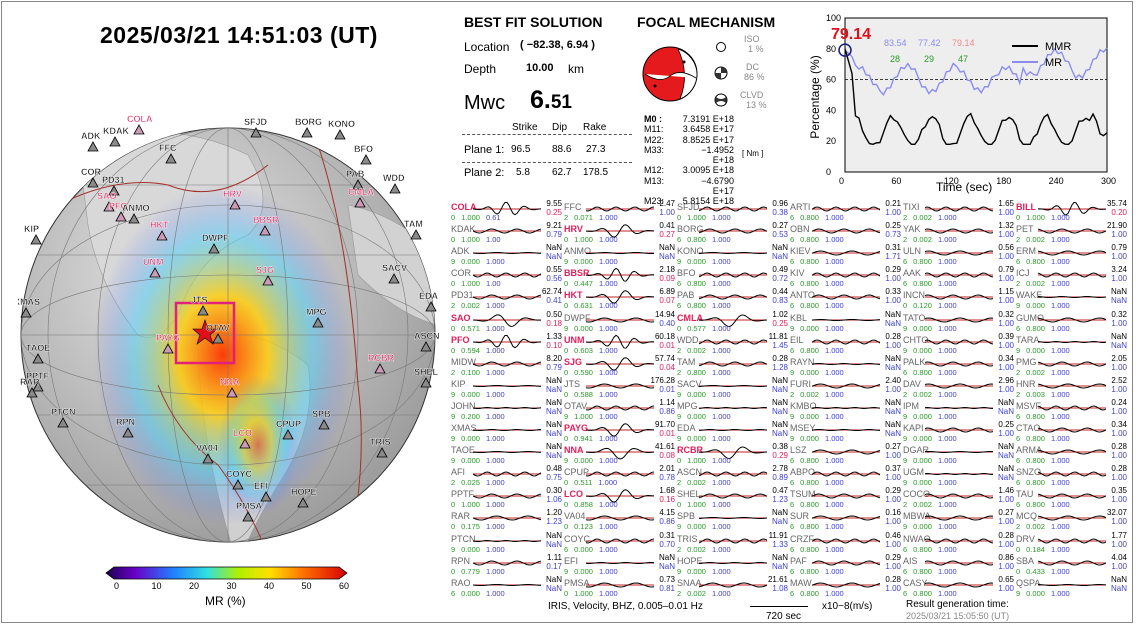  What do you see at coordinates (809, 416) in the screenshot?
I see `waveform-stat: 0.000` at bounding box center [809, 416].